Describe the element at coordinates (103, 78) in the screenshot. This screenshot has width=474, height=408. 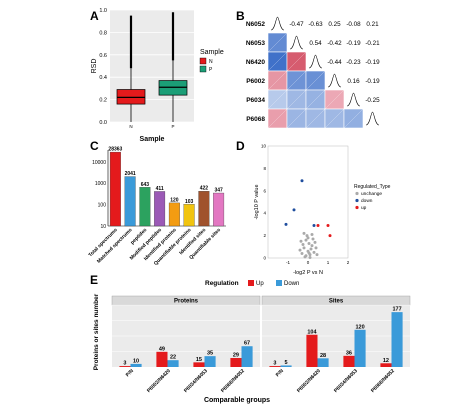
I see `panel-a-ytick-label: 0.4` at that location.